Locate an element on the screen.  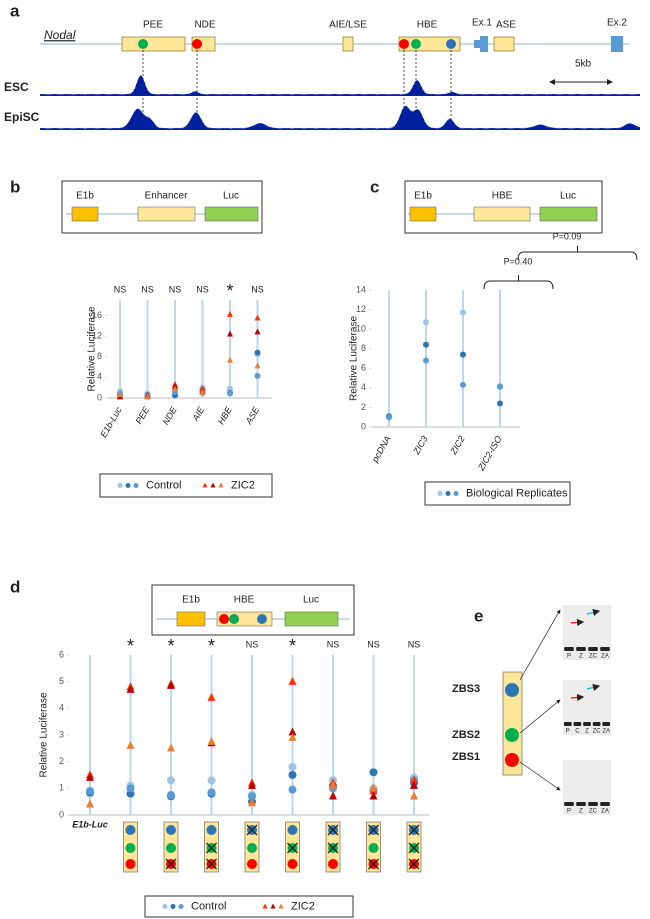
construct-c: E1b HBE Luc is located at coordinates (503, 207).